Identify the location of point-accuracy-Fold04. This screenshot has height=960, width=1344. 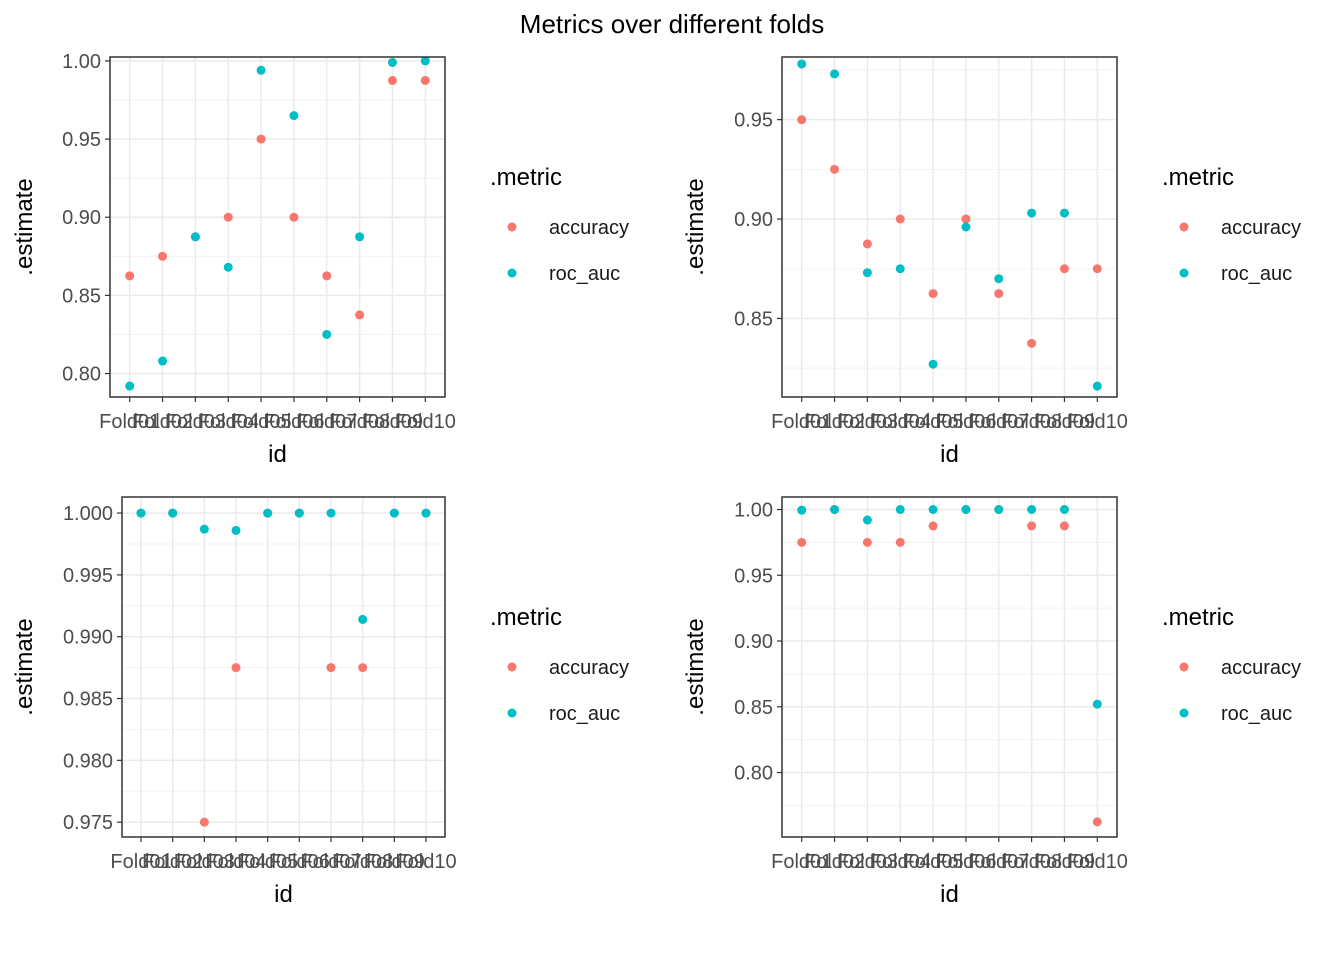
(900, 219).